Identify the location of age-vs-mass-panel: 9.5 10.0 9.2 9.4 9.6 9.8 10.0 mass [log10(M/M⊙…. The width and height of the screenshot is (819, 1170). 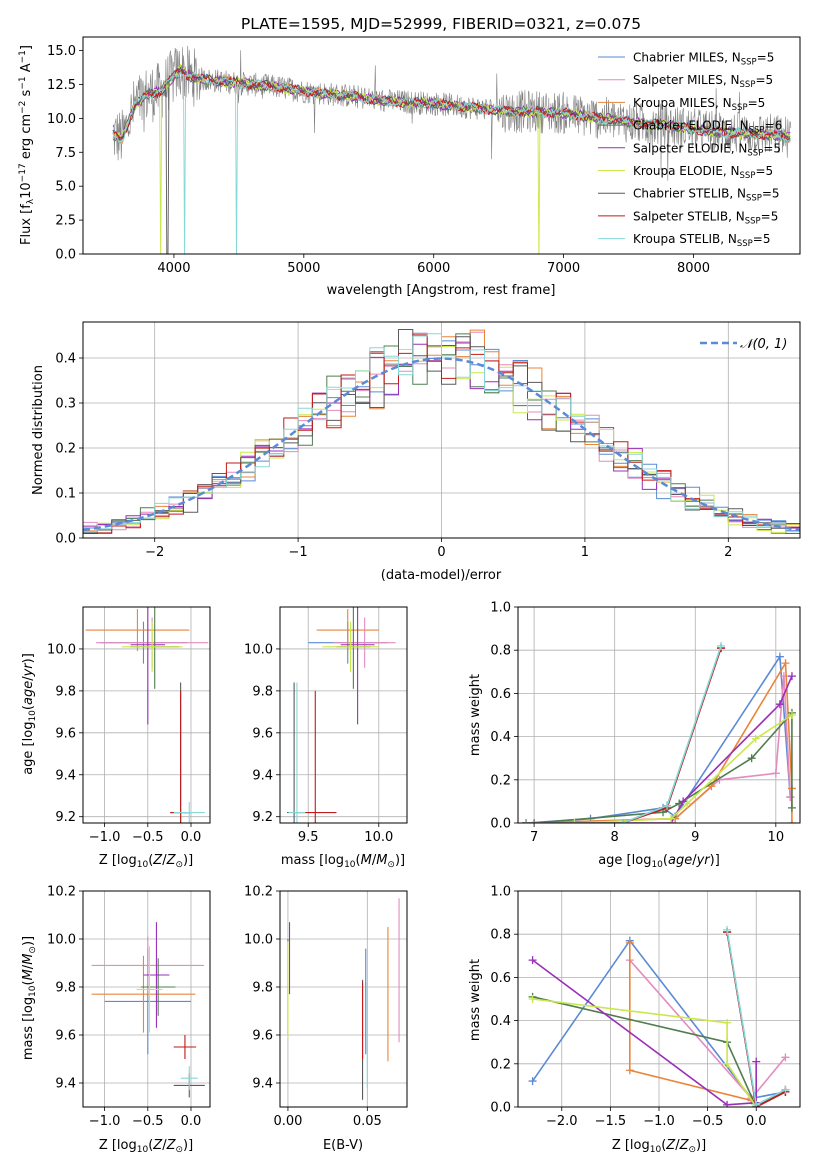
(326, 738).